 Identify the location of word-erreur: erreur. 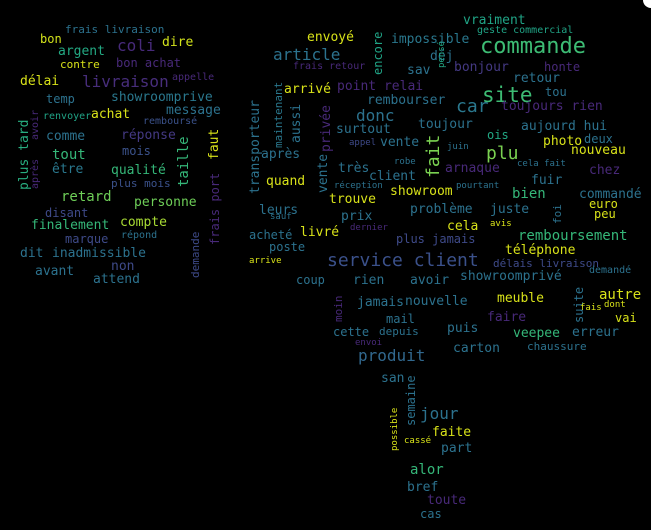
(595, 332).